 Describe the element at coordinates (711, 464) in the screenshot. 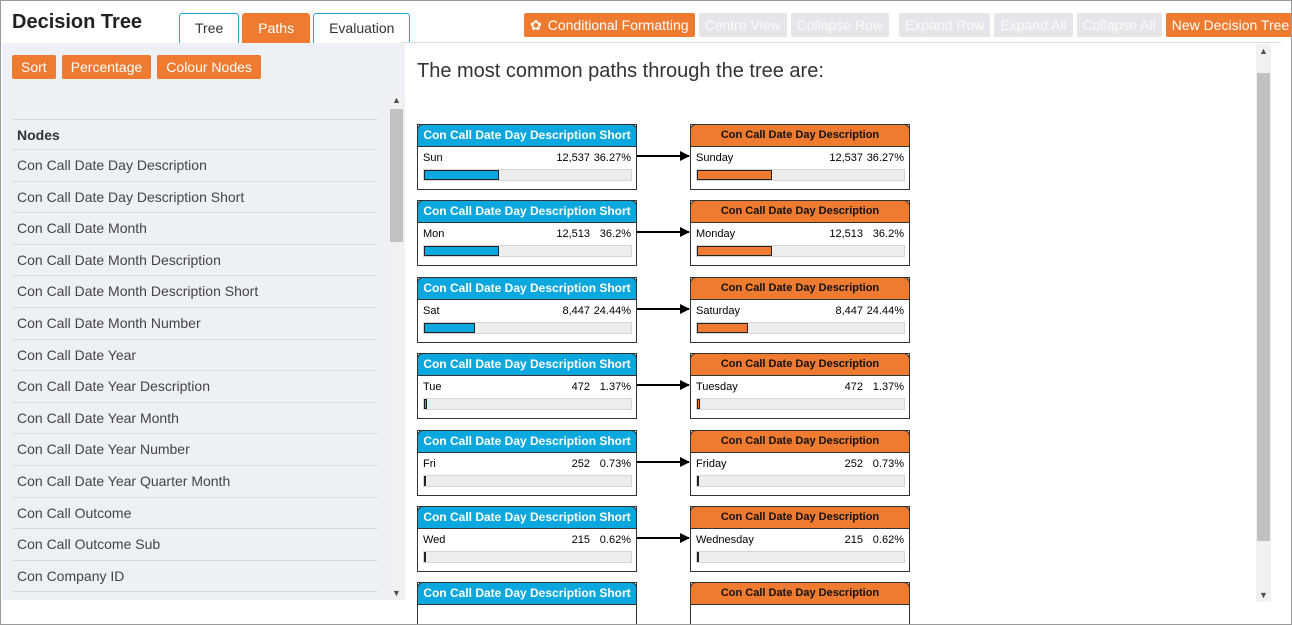

I see `node-label: Friday` at that location.